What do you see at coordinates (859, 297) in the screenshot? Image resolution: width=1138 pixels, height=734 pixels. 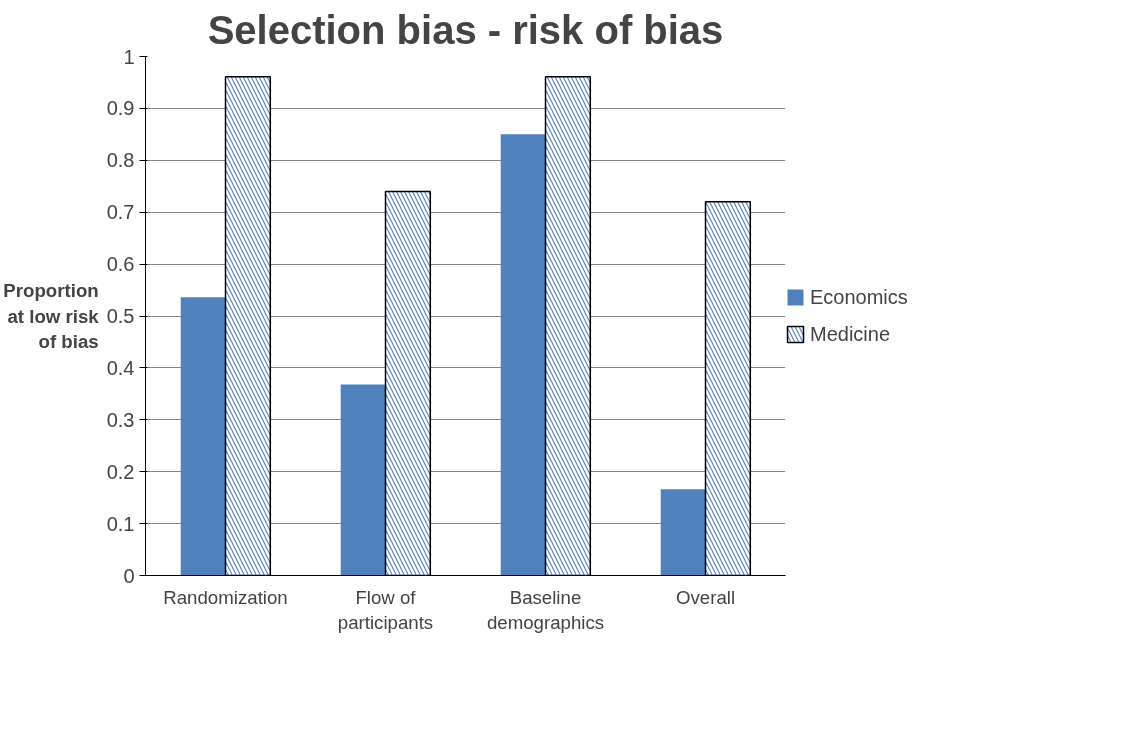 I see `legend-label: Economics` at bounding box center [859, 297].